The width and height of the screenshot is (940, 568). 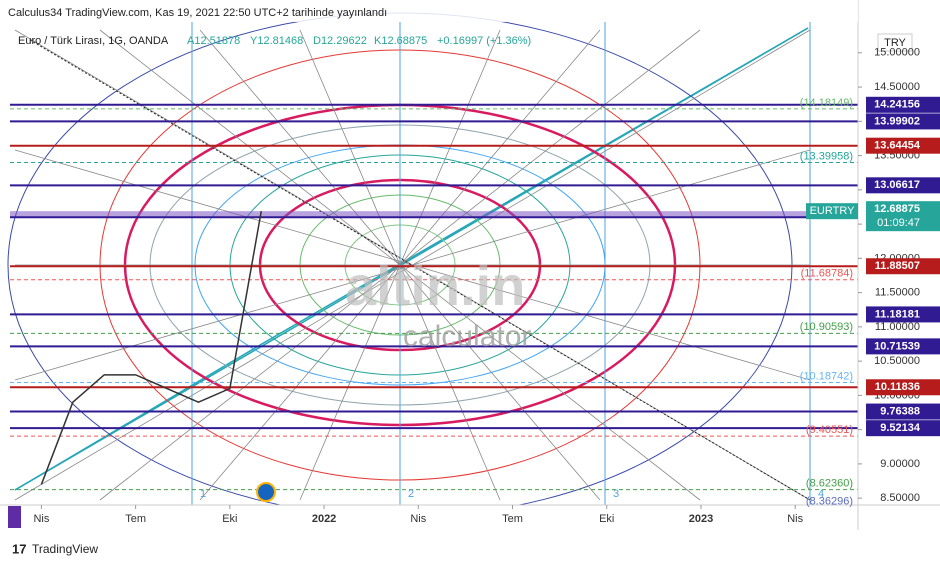 What do you see at coordinates (276, 41) in the screenshot?
I see `ohlc-high: Y12.81468` at bounding box center [276, 41].